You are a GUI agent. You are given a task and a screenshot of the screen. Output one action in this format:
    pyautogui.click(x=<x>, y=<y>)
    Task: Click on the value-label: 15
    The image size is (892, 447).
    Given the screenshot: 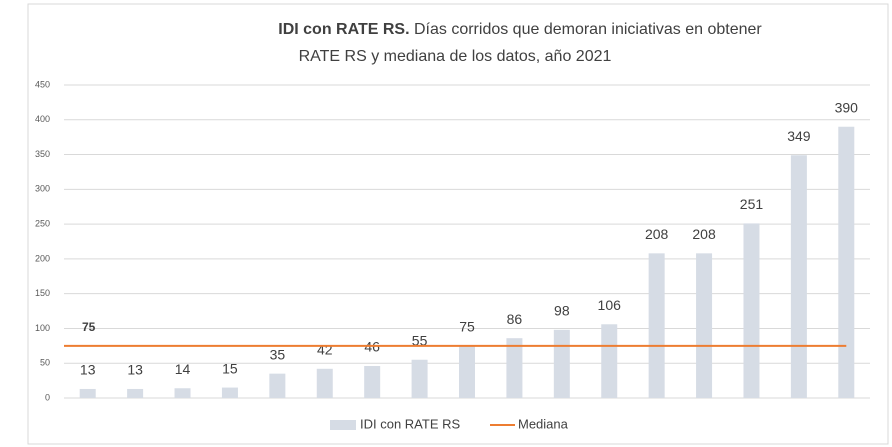 What is the action you would take?
    pyautogui.click(x=230, y=368)
    